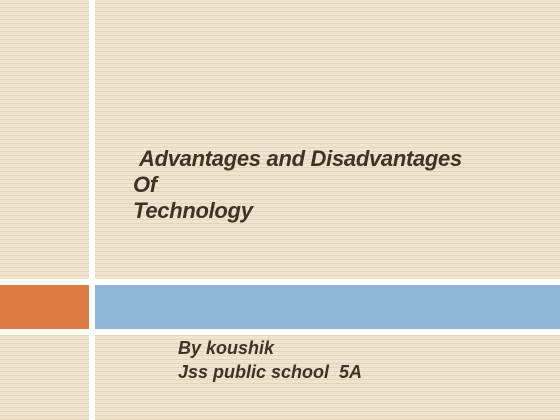  What do you see at coordinates (358, 360) in the screenshot?
I see `slide-subtitle: By koushik Jss public school 5A` at bounding box center [358, 360].